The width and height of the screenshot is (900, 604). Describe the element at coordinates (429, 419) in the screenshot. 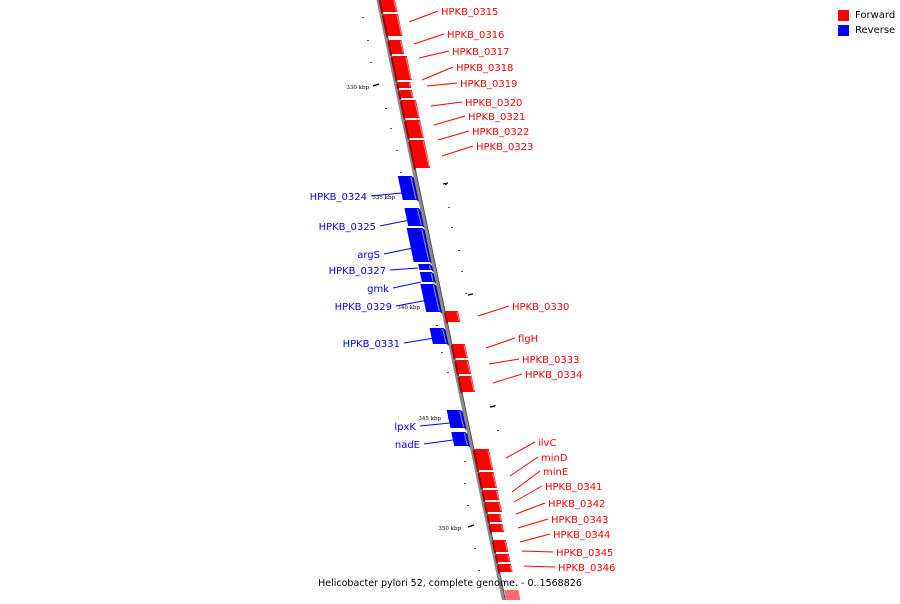

I see `scale-label-3: 345 kbp` at that location.